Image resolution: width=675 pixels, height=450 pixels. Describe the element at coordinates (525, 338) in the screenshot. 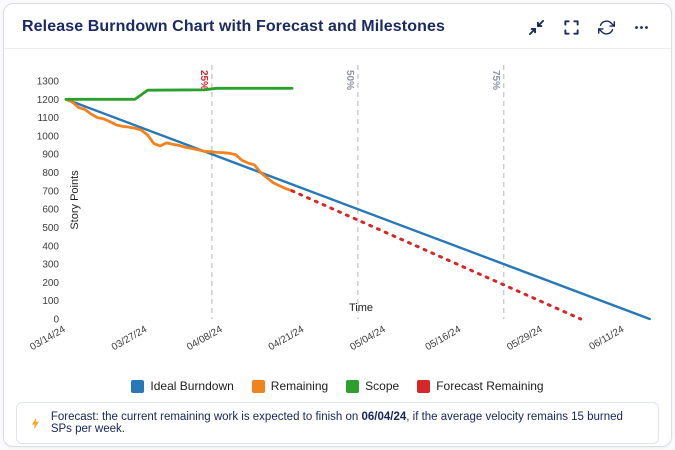

I see `x-tick-label: 05/29/24` at that location.